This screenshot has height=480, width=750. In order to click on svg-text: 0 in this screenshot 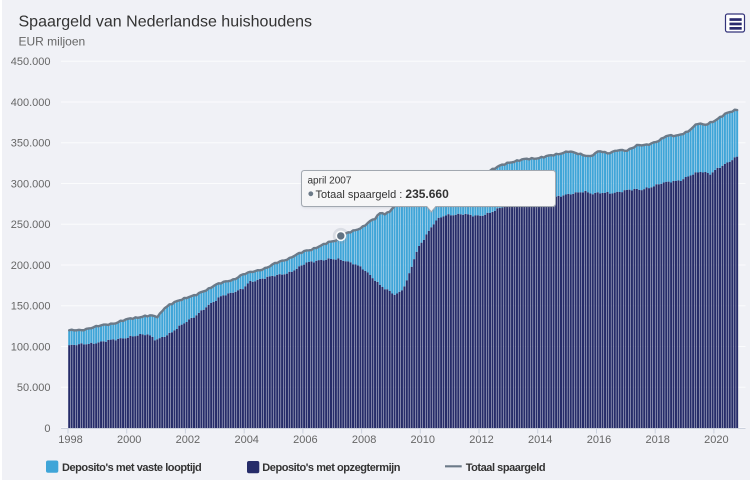, I will do `click(47, 429)`.